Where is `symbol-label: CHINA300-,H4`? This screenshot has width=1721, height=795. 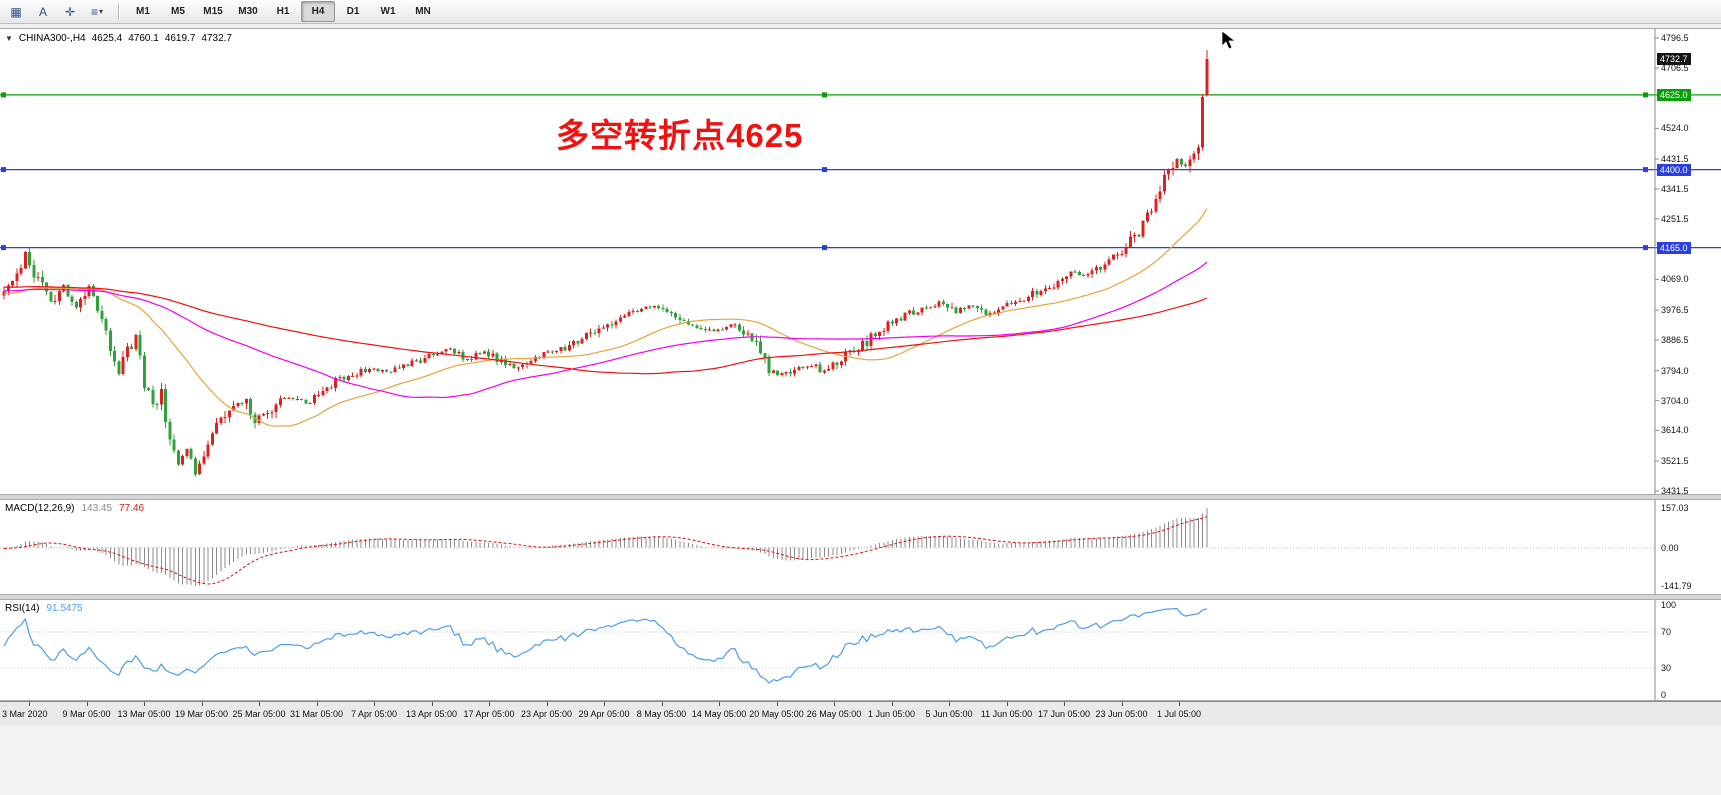
symbol-label: CHINA300-,H4 is located at coordinates (52, 38).